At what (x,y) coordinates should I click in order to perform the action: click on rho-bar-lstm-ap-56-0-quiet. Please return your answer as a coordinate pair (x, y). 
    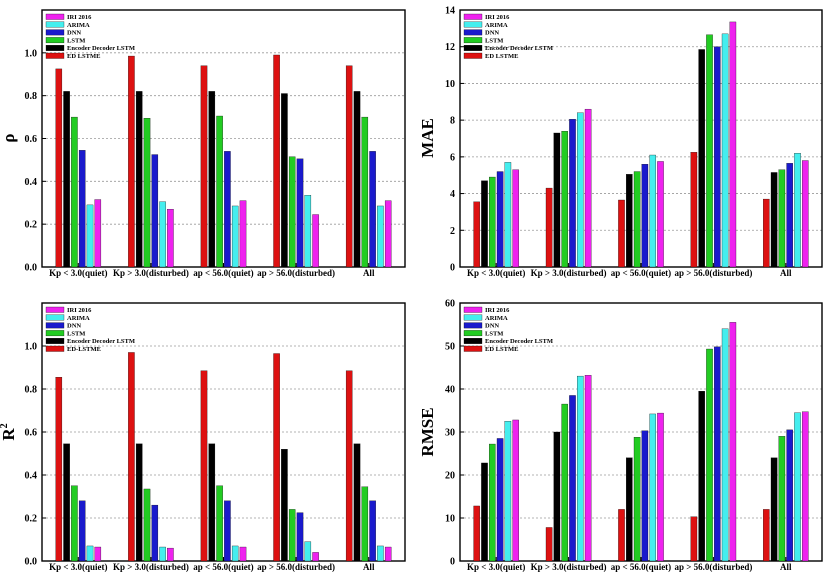
    Looking at the image, I should click on (219, 191).